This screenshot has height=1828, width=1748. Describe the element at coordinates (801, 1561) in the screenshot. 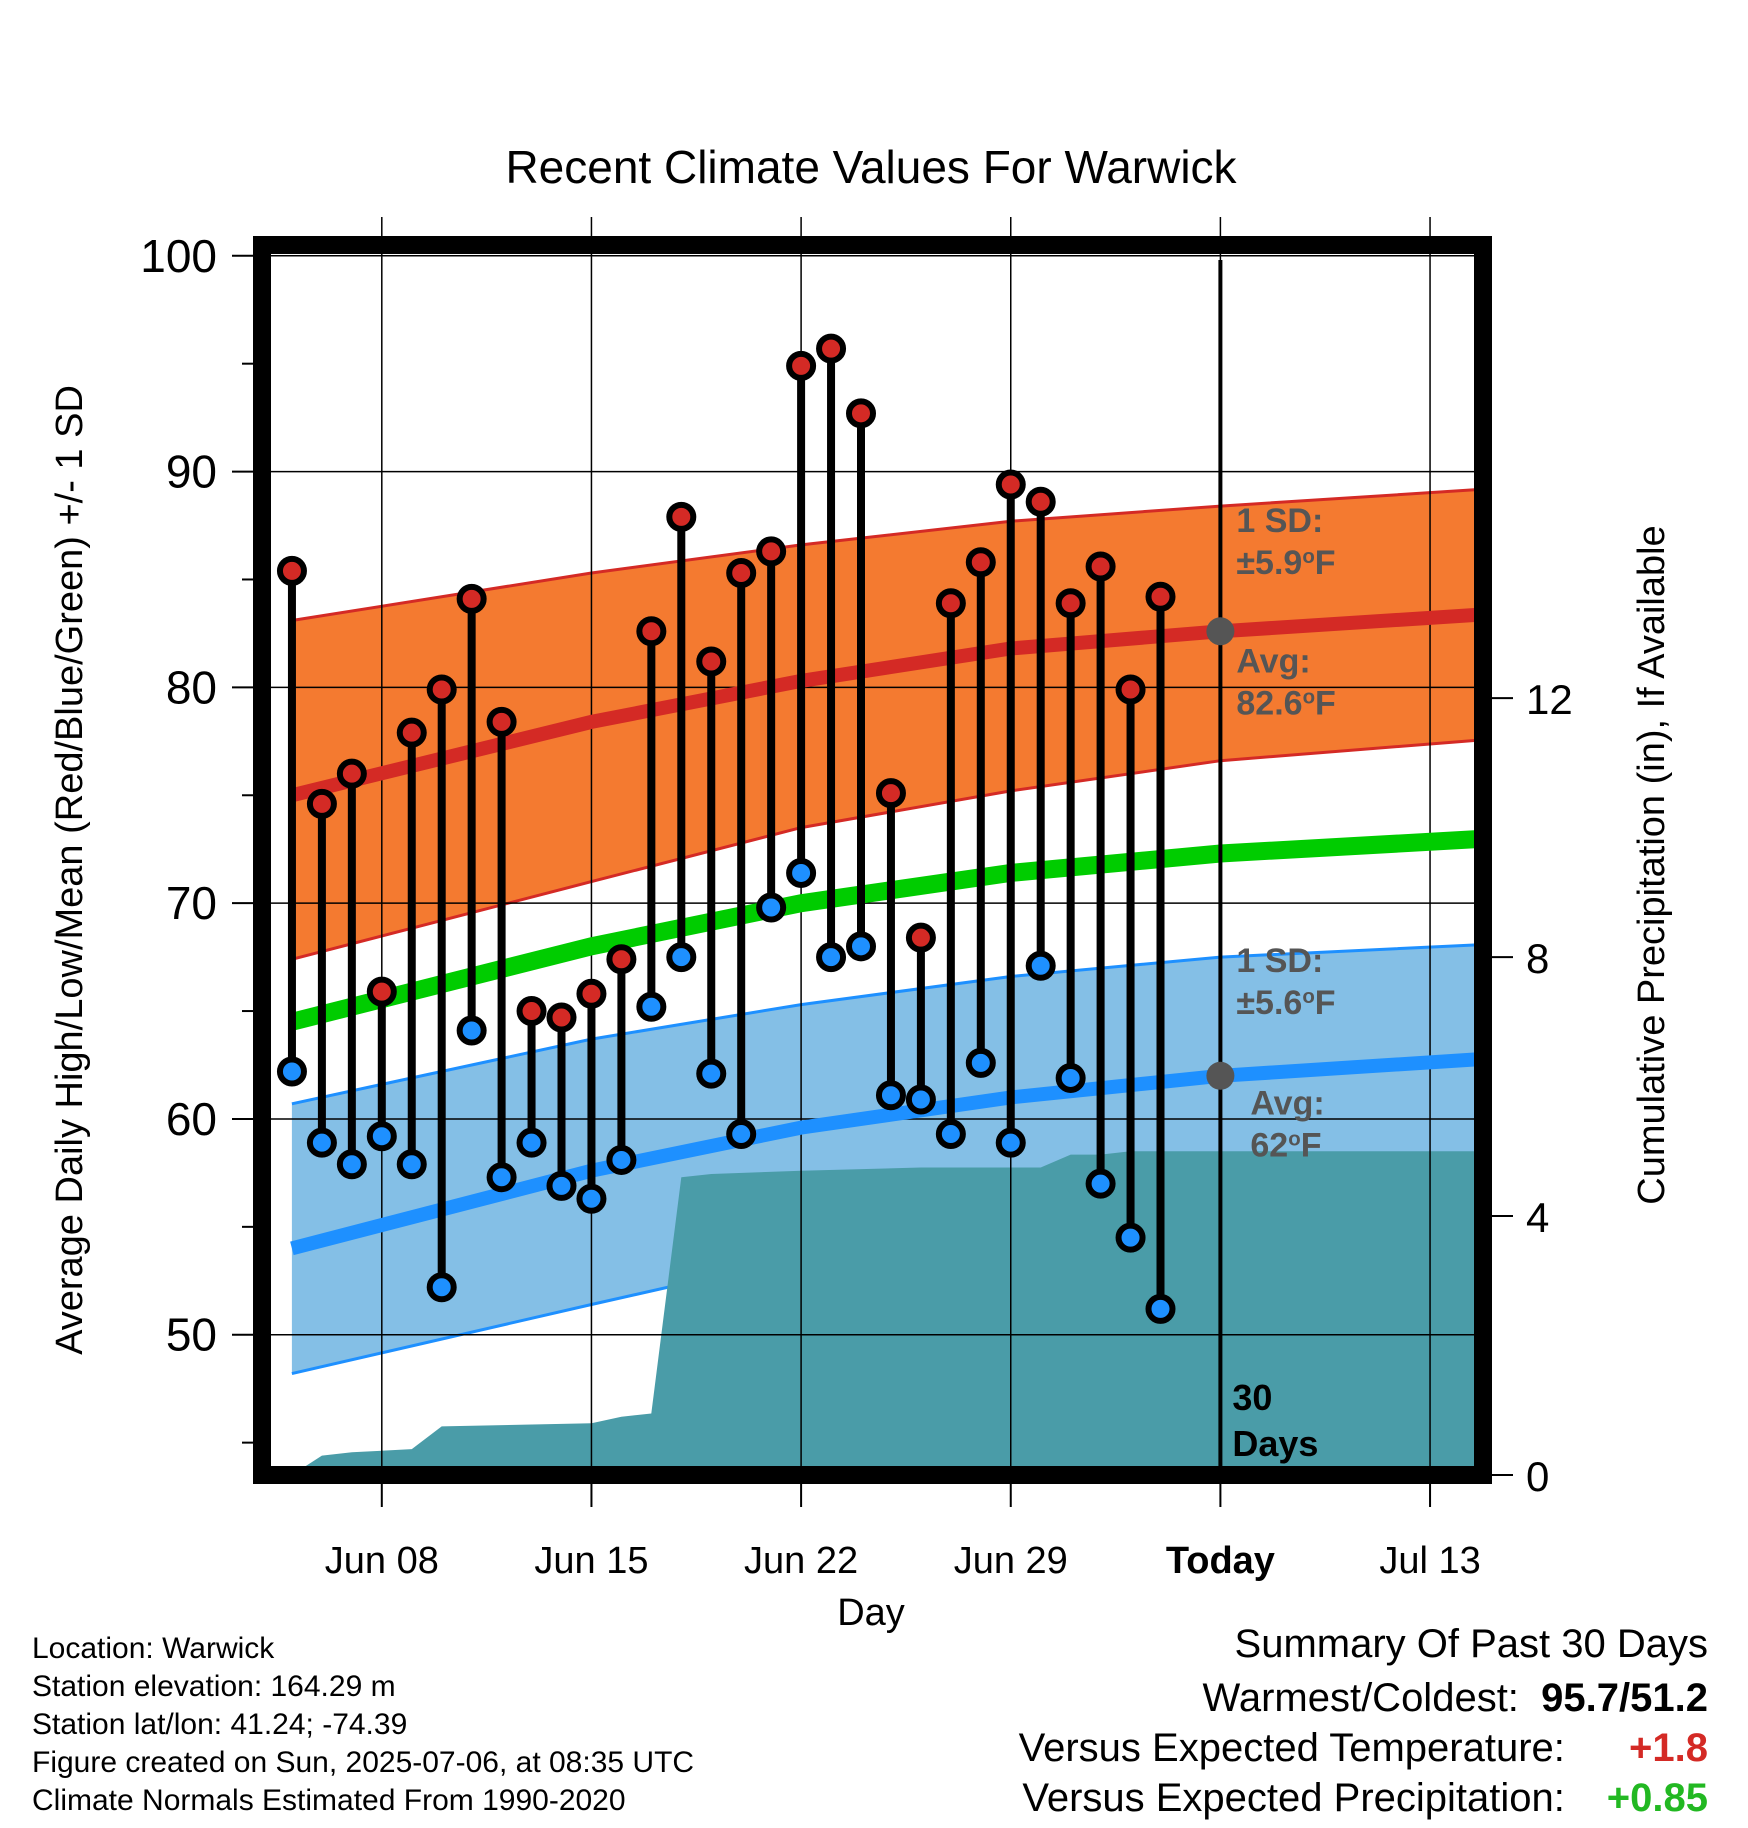

I see `x-tick-label: Jun 22` at that location.